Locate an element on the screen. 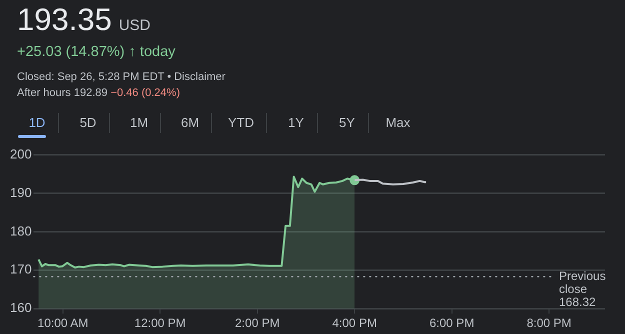  text: Closed: Sep 26, 5:28 PM EDT • Disclaimer is located at coordinates (121, 77).